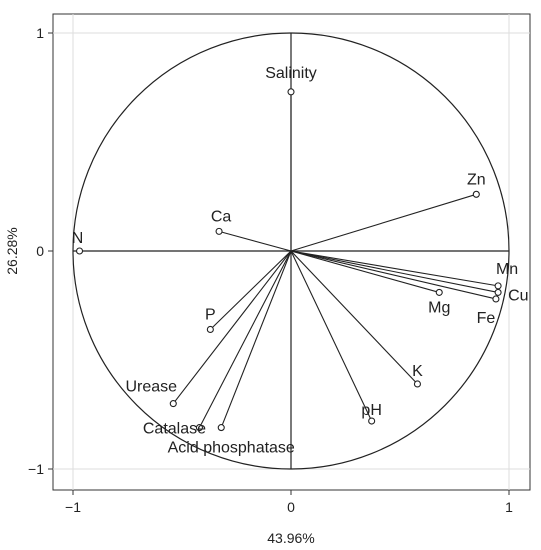 The width and height of the screenshot is (541, 550). Describe the element at coordinates (151, 387) in the screenshot. I see `variable-label: Urease` at that location.